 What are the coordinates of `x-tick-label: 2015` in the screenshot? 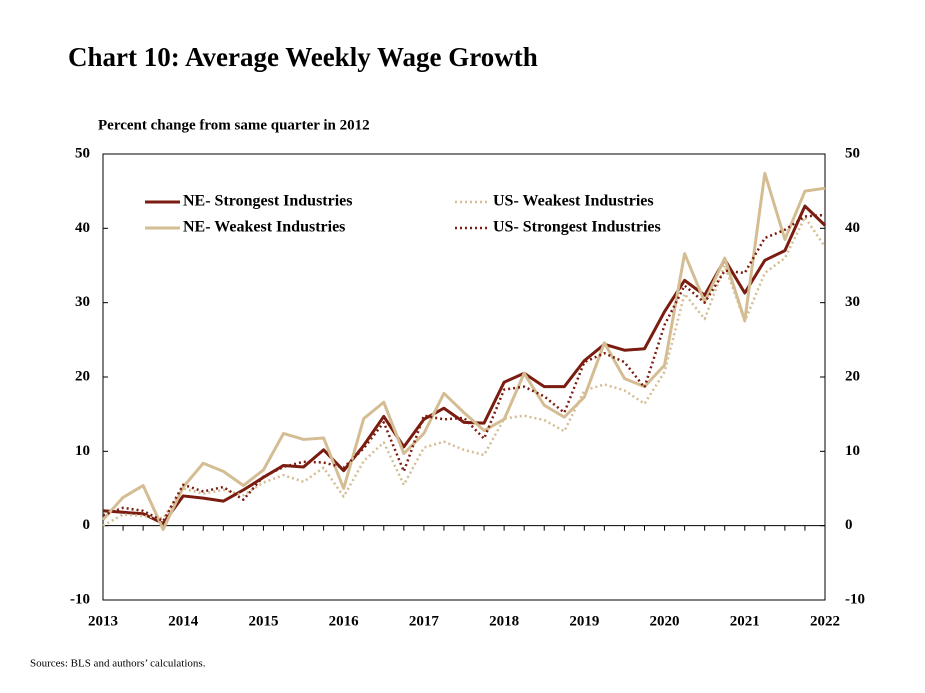 It's located at (263, 621).